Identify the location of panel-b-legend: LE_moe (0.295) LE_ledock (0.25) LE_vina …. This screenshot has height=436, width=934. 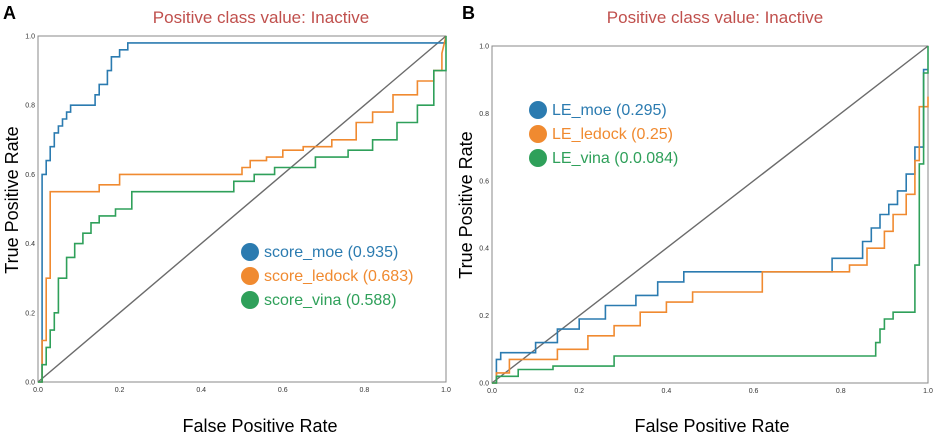
(603, 134).